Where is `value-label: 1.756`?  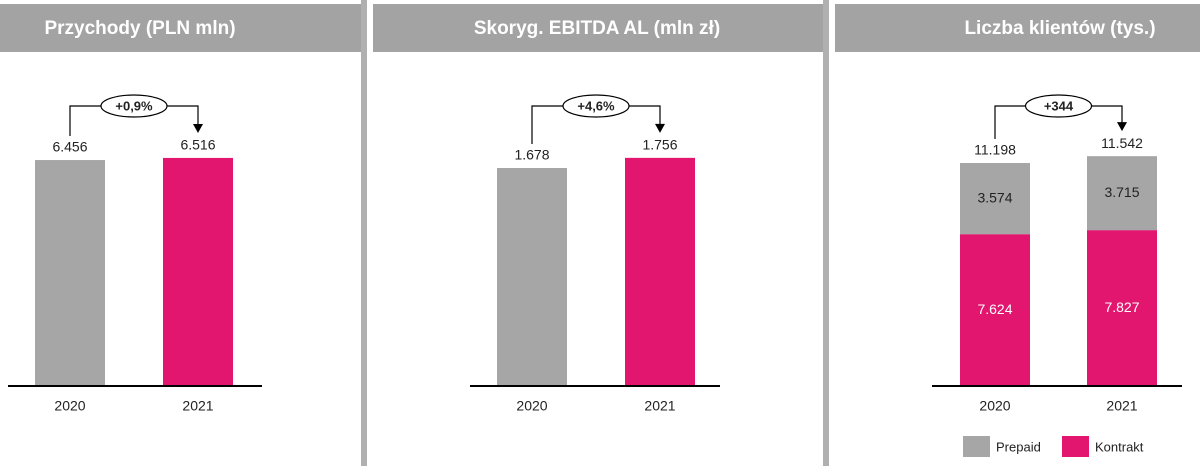 value-label: 1.756 is located at coordinates (659, 145).